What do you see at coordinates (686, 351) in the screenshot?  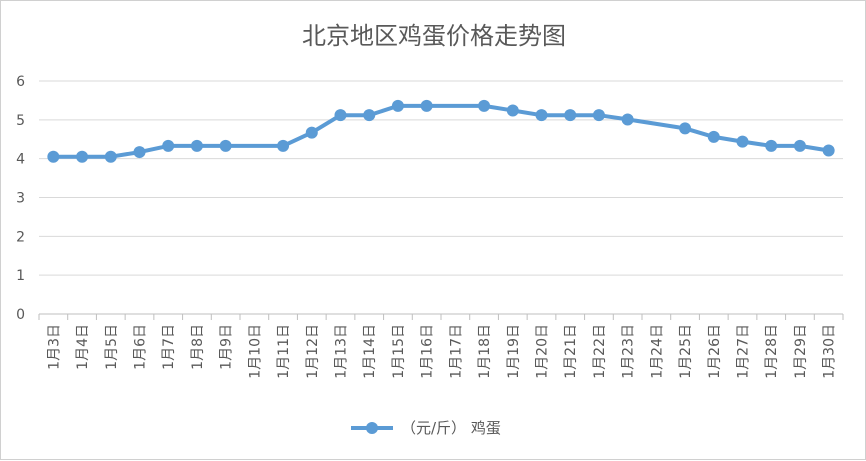 I see `x-tick-label: 1月25日` at bounding box center [686, 351].